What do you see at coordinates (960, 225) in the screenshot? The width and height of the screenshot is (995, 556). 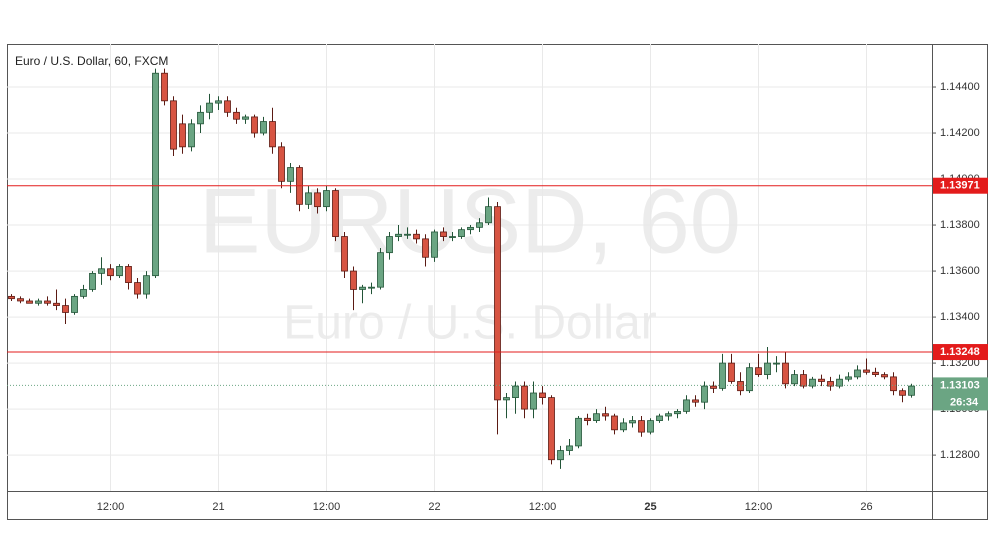 I see `y-tick-label: 1.13800` at bounding box center [960, 225].